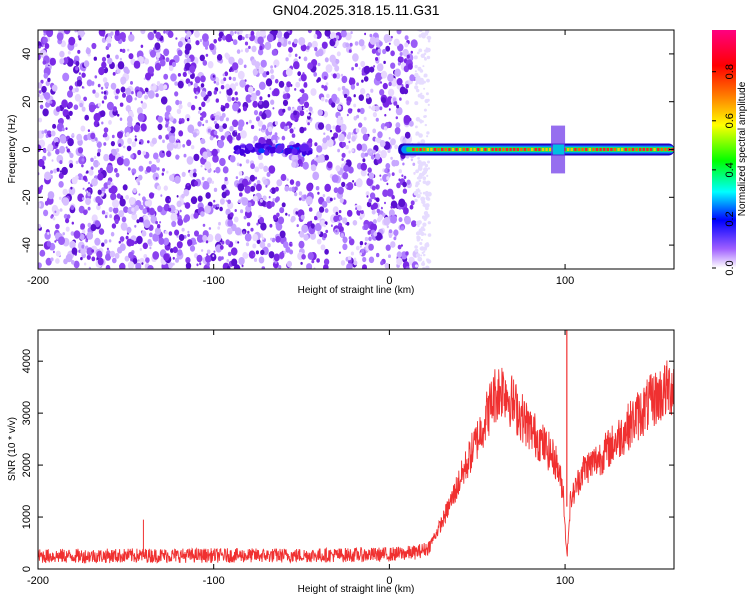 The image size is (750, 600). I want to click on feature-blob, so click(310, 152).